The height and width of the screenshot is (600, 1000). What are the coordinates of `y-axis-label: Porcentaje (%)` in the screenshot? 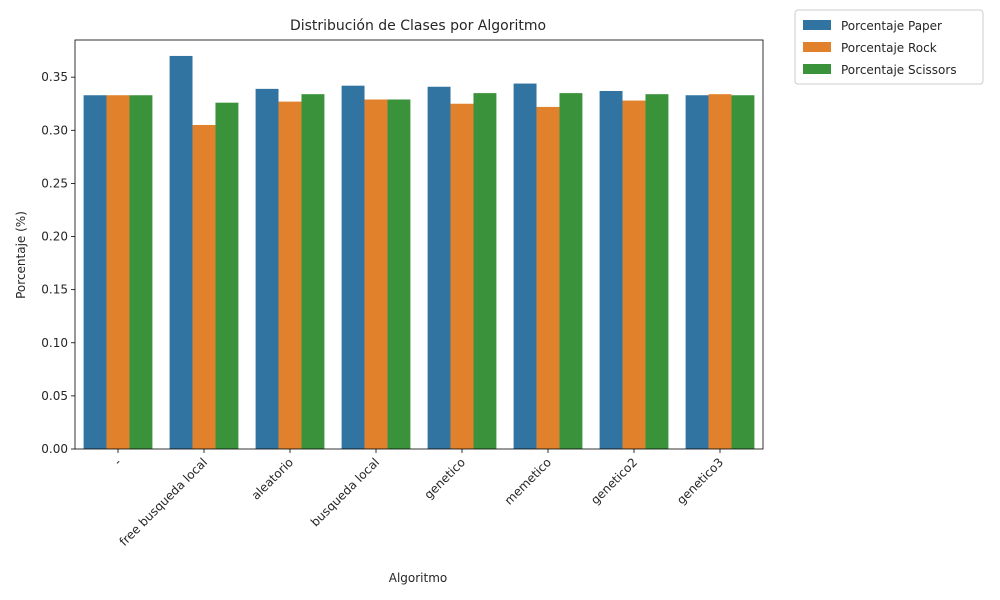 It's located at (21, 255).